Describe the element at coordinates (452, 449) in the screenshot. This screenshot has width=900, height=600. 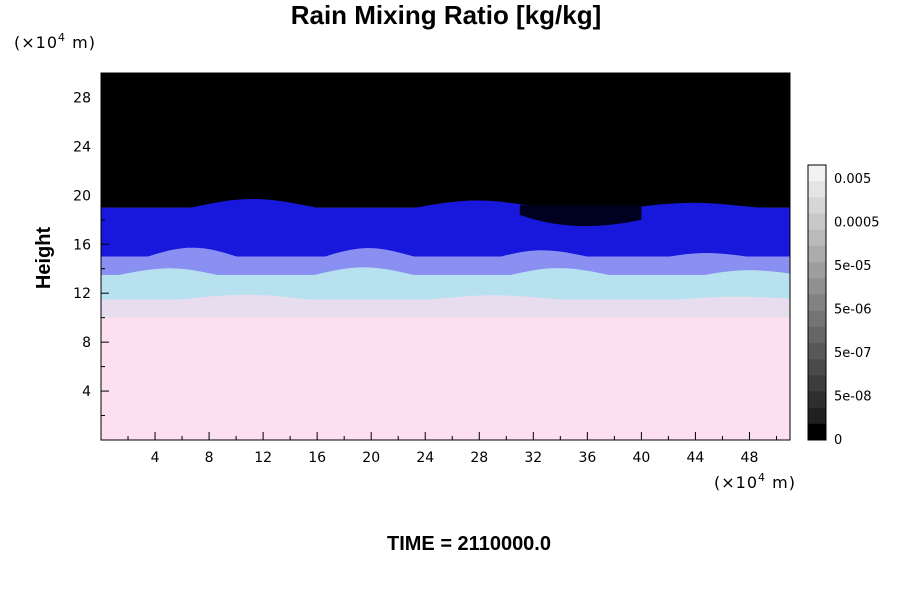
I see `x-axis-ticks: 4 8 12 16 20 24 28 32 36 40 44 48` at that location.